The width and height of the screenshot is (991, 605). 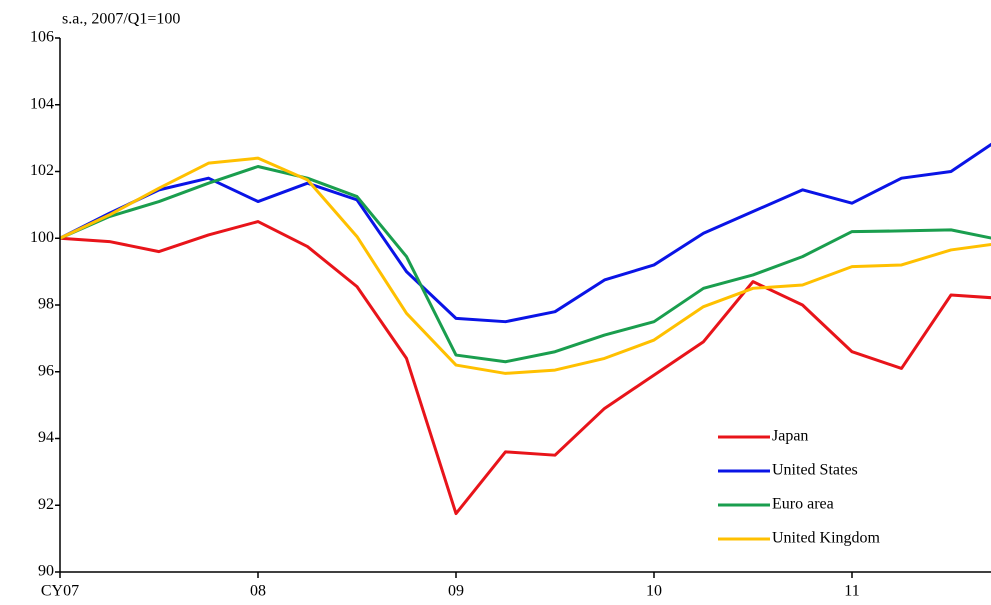 What do you see at coordinates (46, 571) in the screenshot?
I see `y-tick-label: 90` at bounding box center [46, 571].